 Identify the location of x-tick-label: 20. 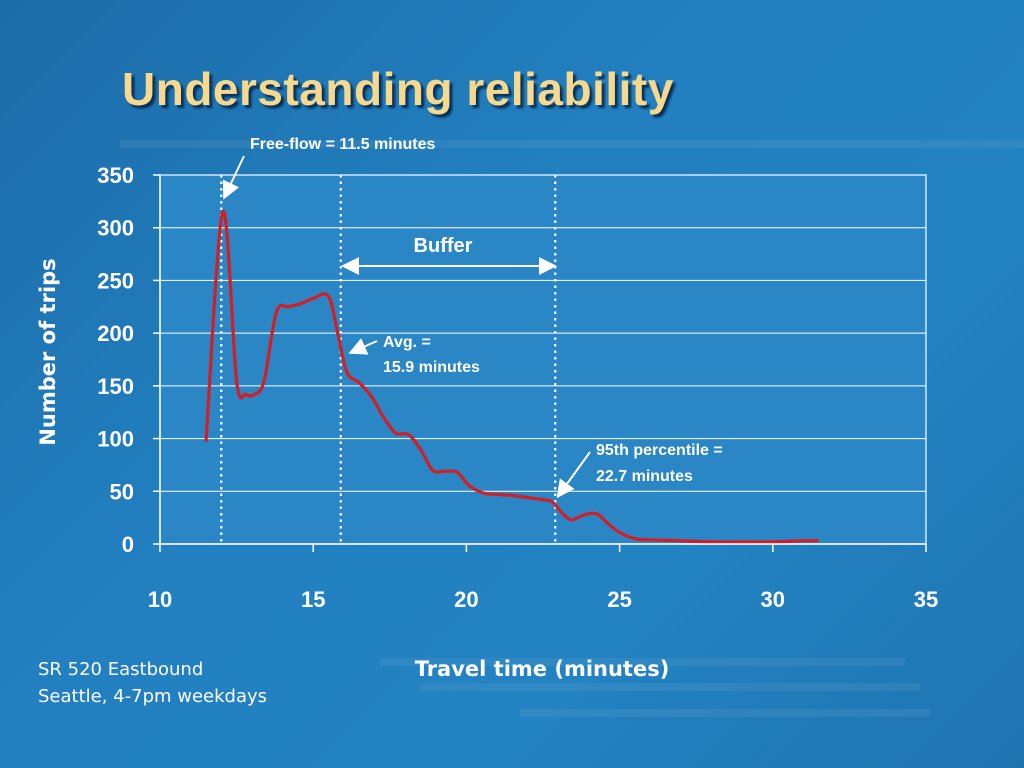
(466, 599).